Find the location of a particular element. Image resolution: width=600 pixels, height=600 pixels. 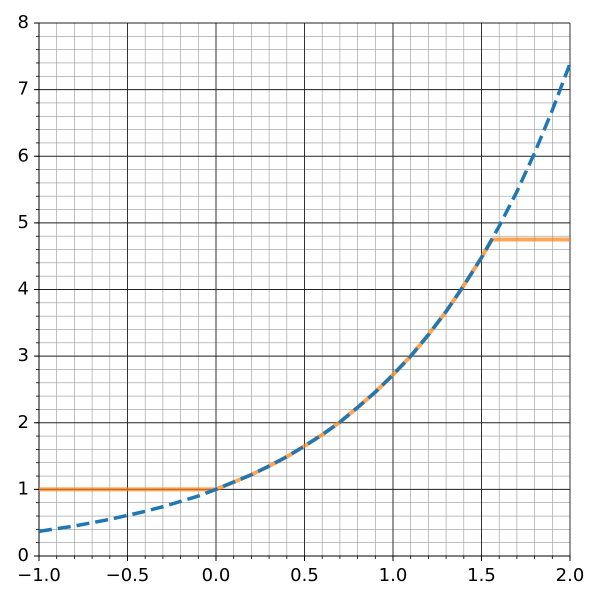

y-tick-label: 8 is located at coordinates (23, 22).